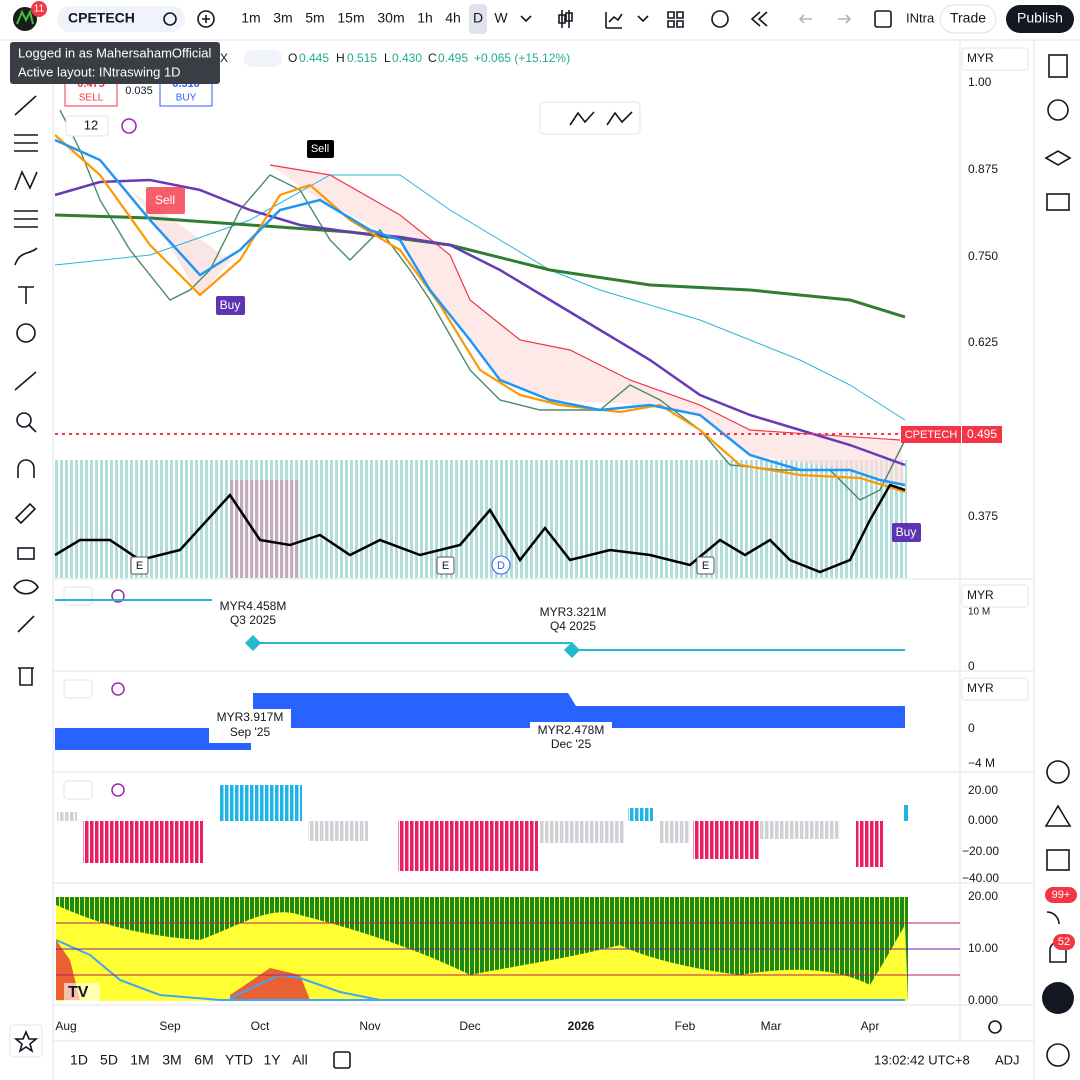 The width and height of the screenshot is (1080, 1080). Describe the element at coordinates (995, 1027) in the screenshot. I see `settings-icon` at that location.